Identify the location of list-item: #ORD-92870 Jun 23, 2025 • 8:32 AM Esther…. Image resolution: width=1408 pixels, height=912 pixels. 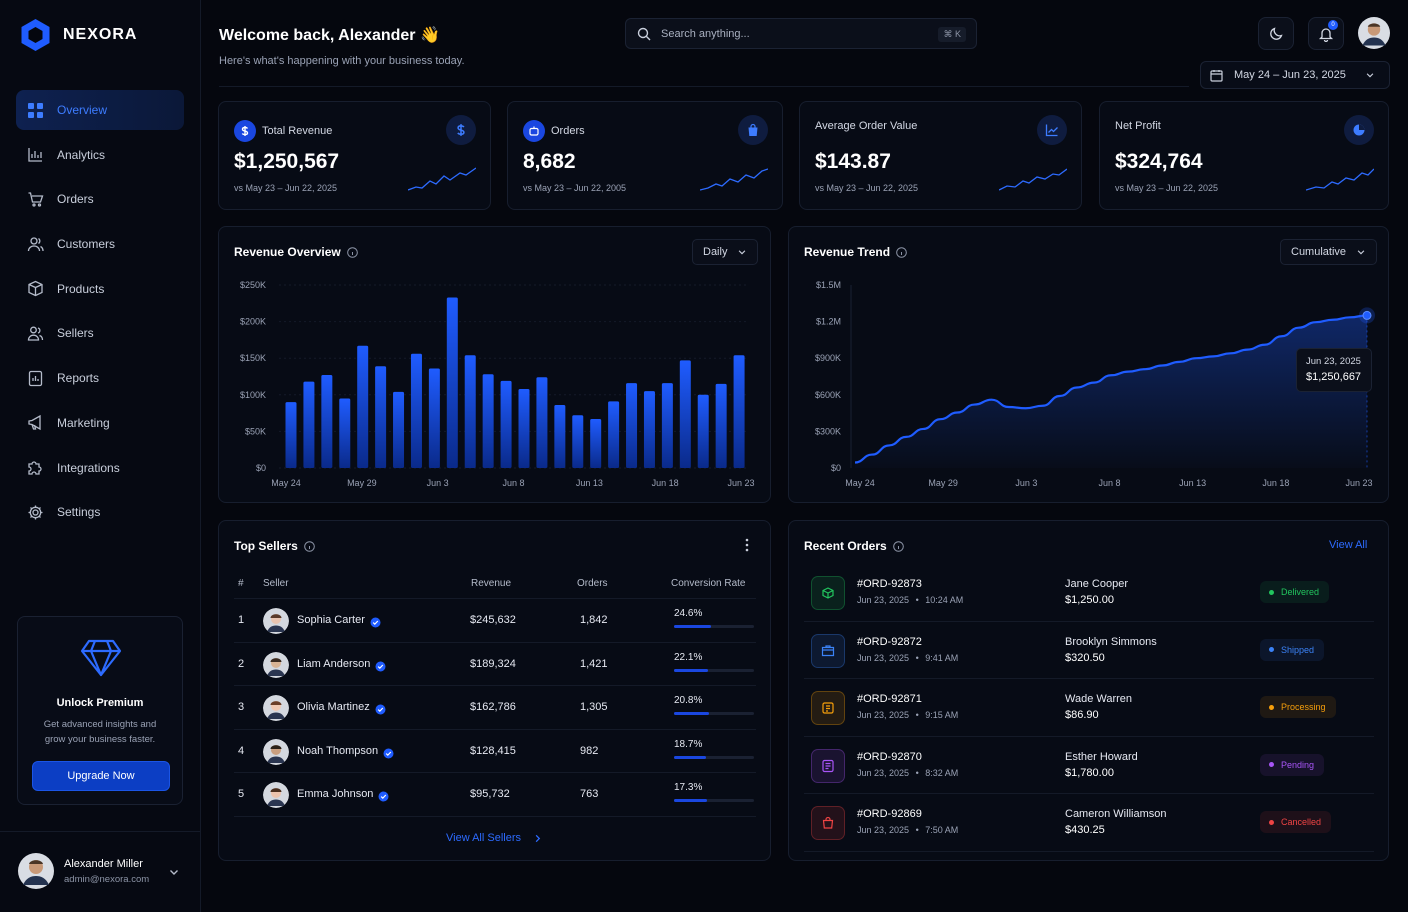
(1089, 766).